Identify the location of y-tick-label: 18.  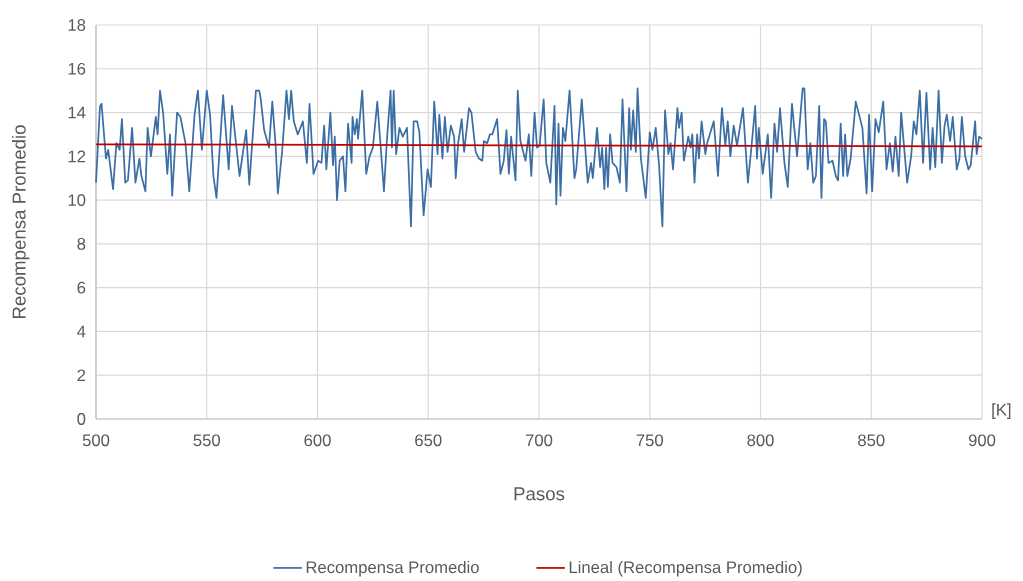
(77, 25).